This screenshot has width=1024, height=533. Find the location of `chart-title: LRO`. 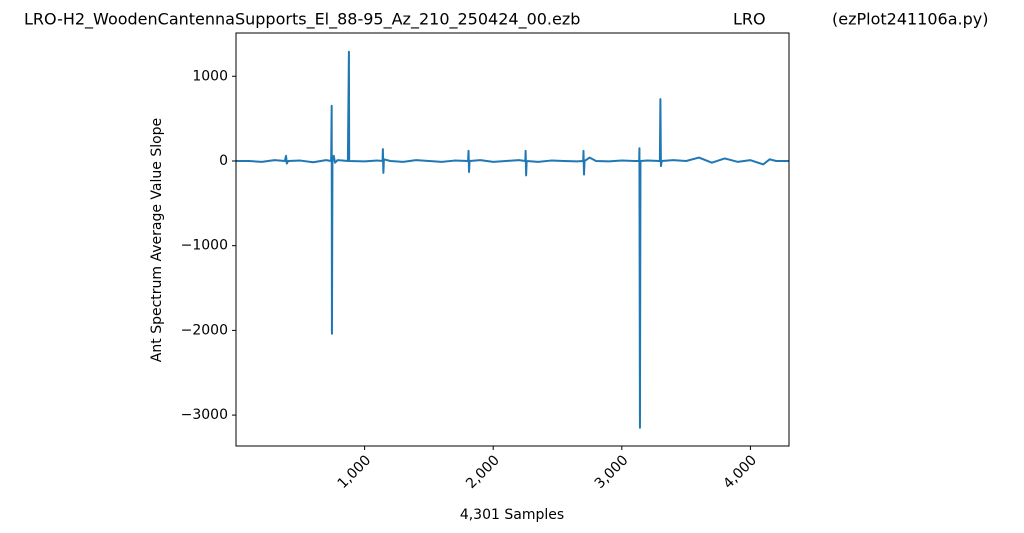

chart-title: LRO is located at coordinates (749, 19).